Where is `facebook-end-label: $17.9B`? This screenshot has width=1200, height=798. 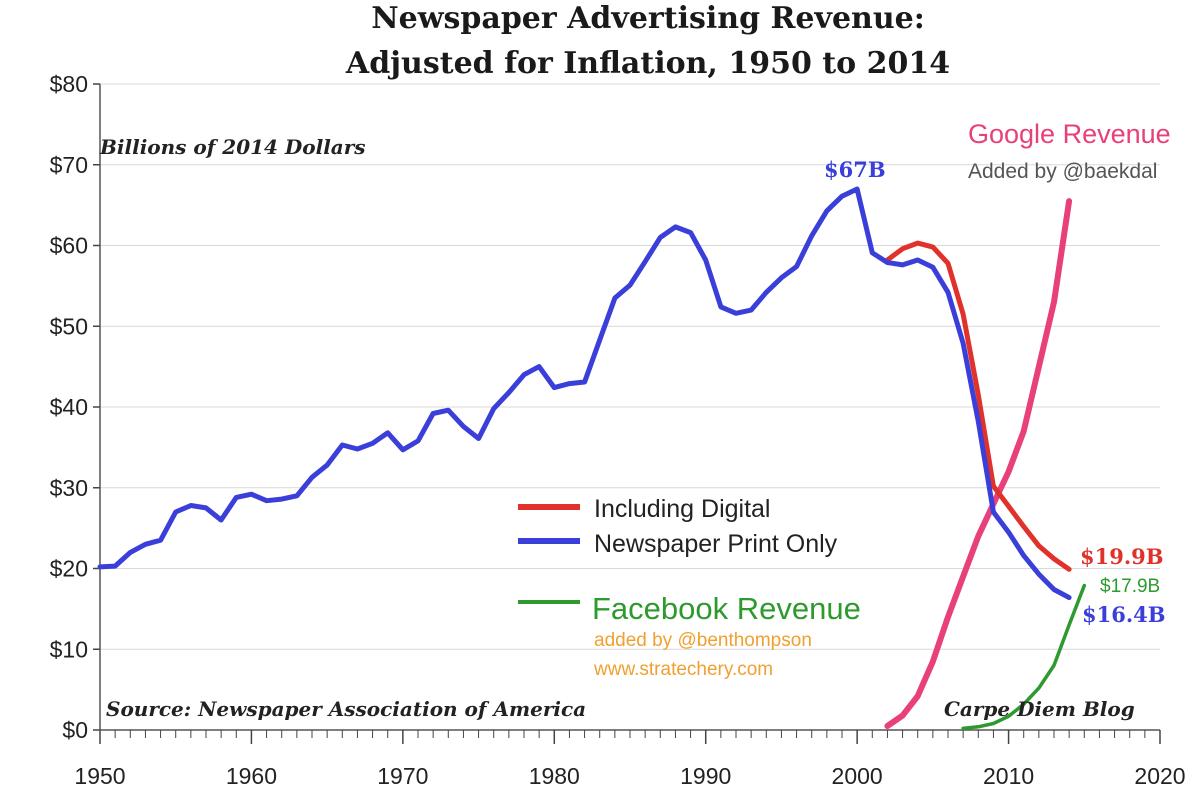 facebook-end-label: $17.9B is located at coordinates (1130, 586).